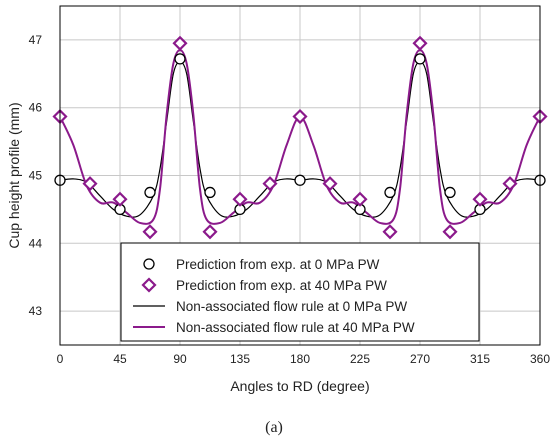 Image resolution: width=550 pixels, height=444 pixels. I want to click on legend-label: Prediction from exp. at 0 MPa PW, so click(278, 264).